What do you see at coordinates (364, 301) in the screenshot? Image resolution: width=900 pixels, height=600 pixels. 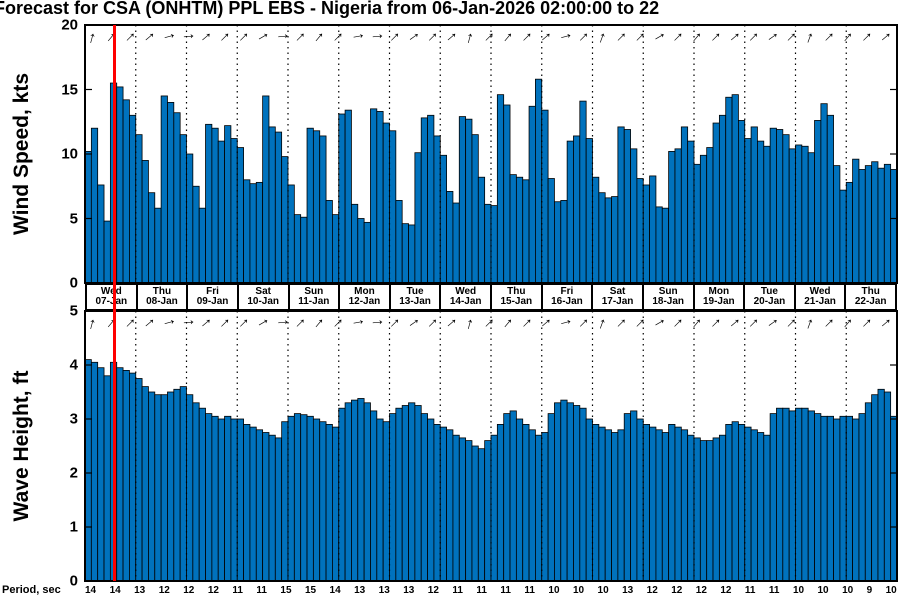 I see `day-date: 12-Jan` at bounding box center [364, 301].